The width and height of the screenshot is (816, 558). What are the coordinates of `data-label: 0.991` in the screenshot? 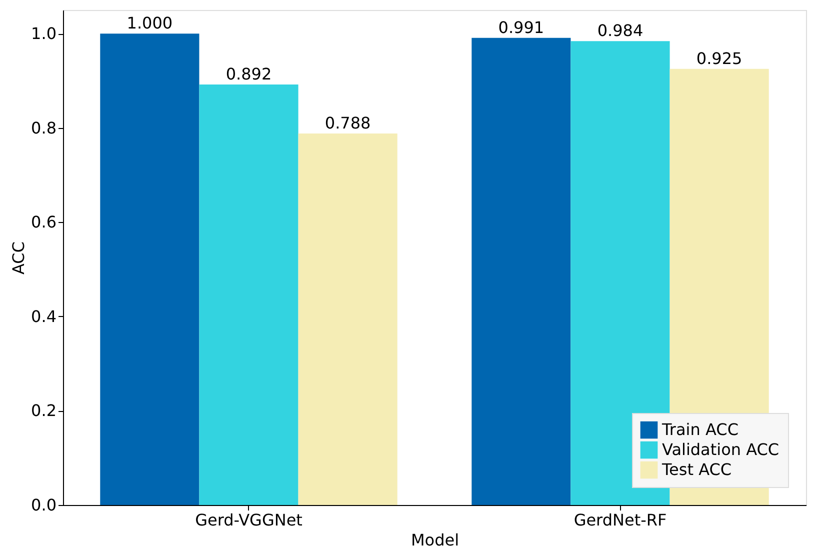 It's located at (521, 27).